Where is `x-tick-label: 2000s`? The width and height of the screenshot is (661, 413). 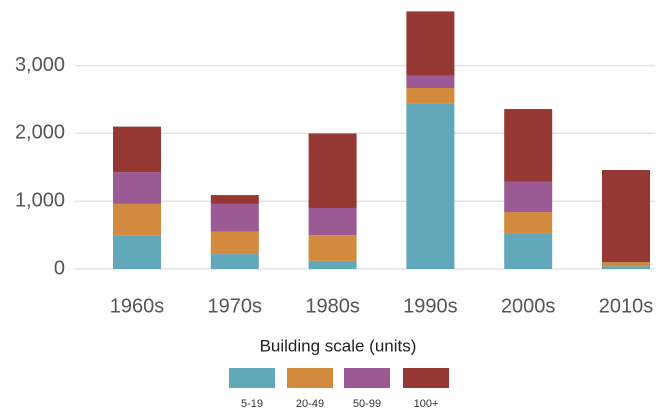
x-tick-label: 2000s is located at coordinates (528, 306).